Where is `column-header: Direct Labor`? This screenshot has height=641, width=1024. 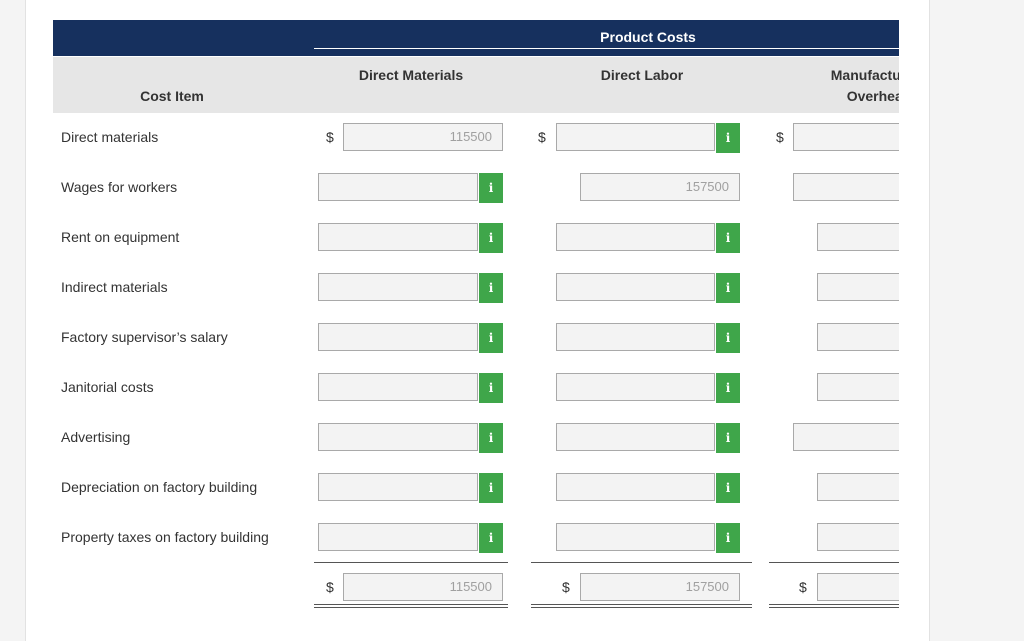
column-header: Direct Labor is located at coordinates (642, 75).